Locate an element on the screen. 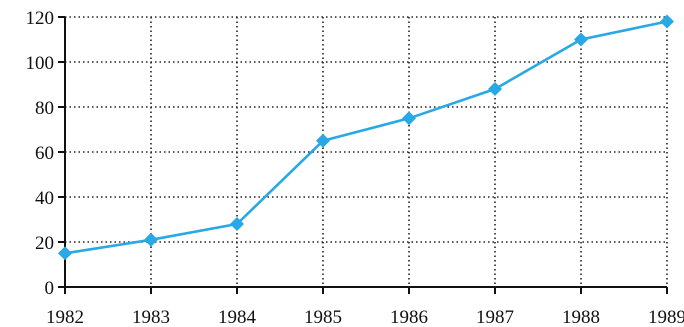 Image resolution: width=684 pixels, height=327 pixels. y-tick-label: 80 is located at coordinates (44, 108).